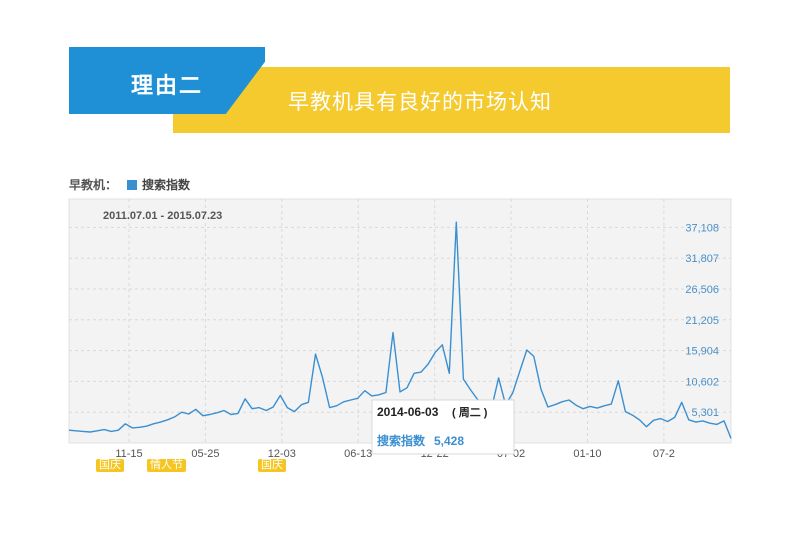 This screenshot has height=536, width=800. I want to click on holiday-tag-valentines-day: 情人节, so click(166, 465).